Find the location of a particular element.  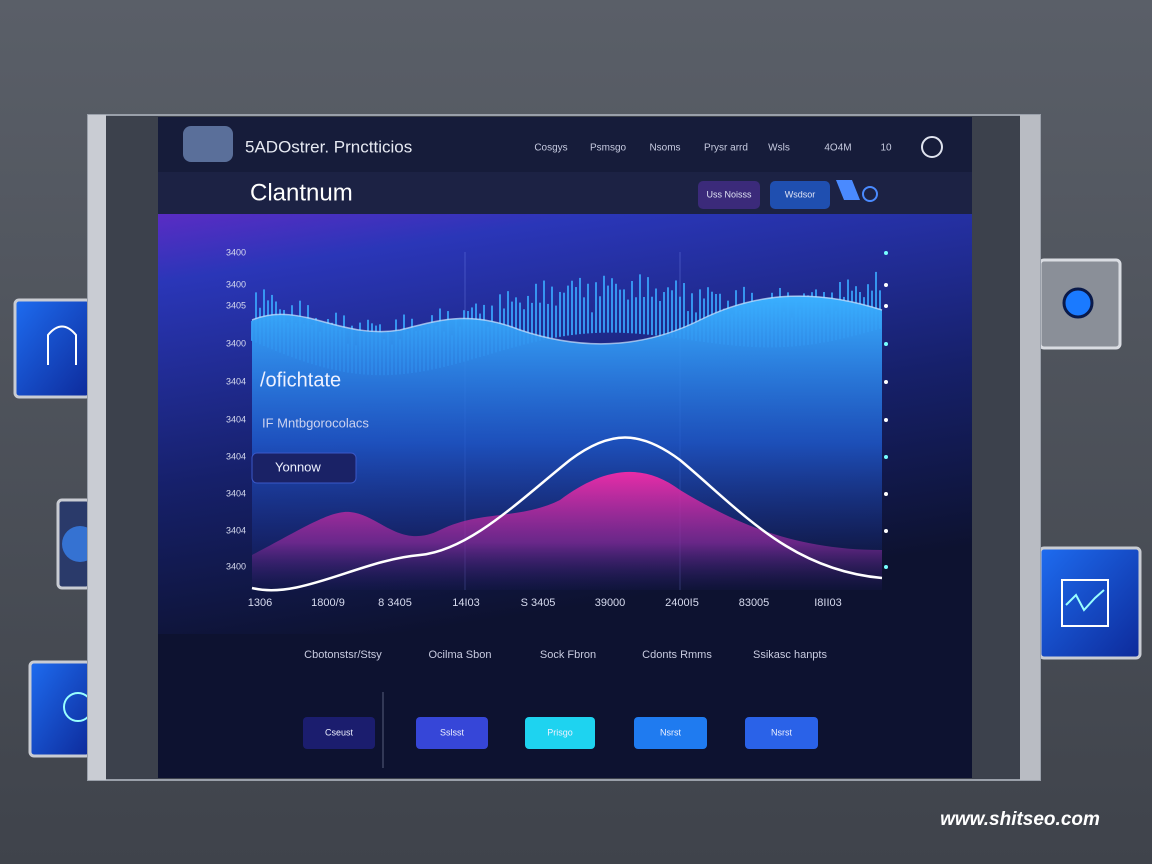

toolbar is located at coordinates (565, 193).